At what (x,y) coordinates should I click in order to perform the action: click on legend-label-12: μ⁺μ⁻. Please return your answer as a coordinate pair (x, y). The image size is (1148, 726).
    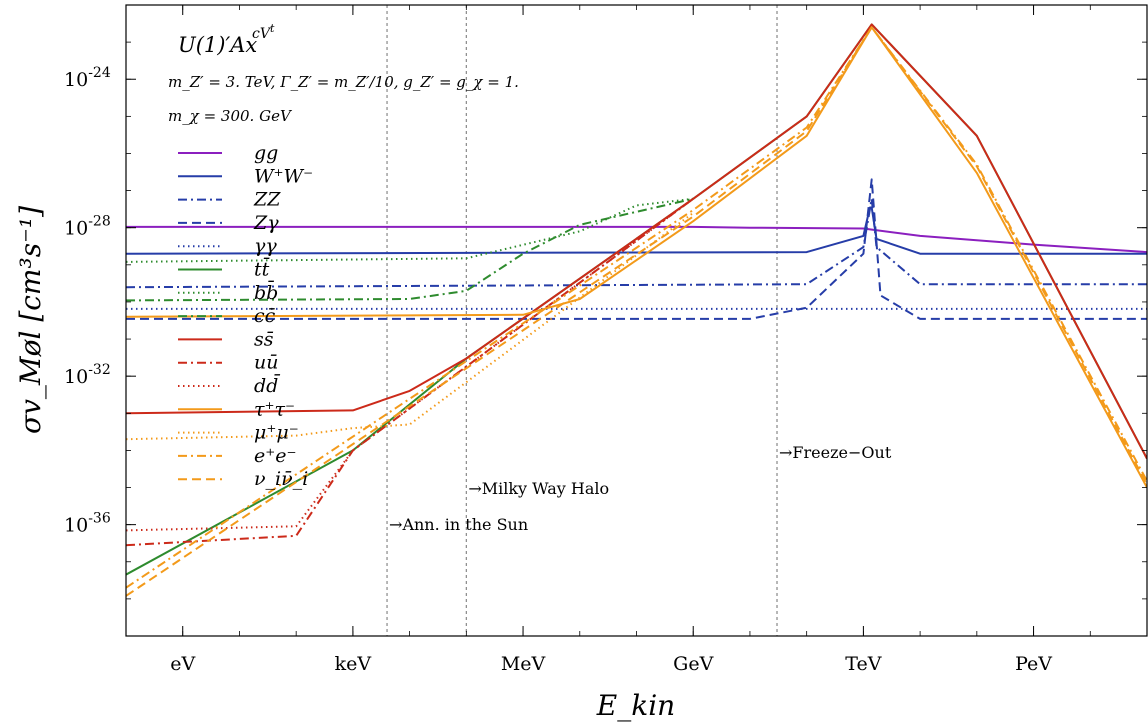
    Looking at the image, I should click on (276, 433).